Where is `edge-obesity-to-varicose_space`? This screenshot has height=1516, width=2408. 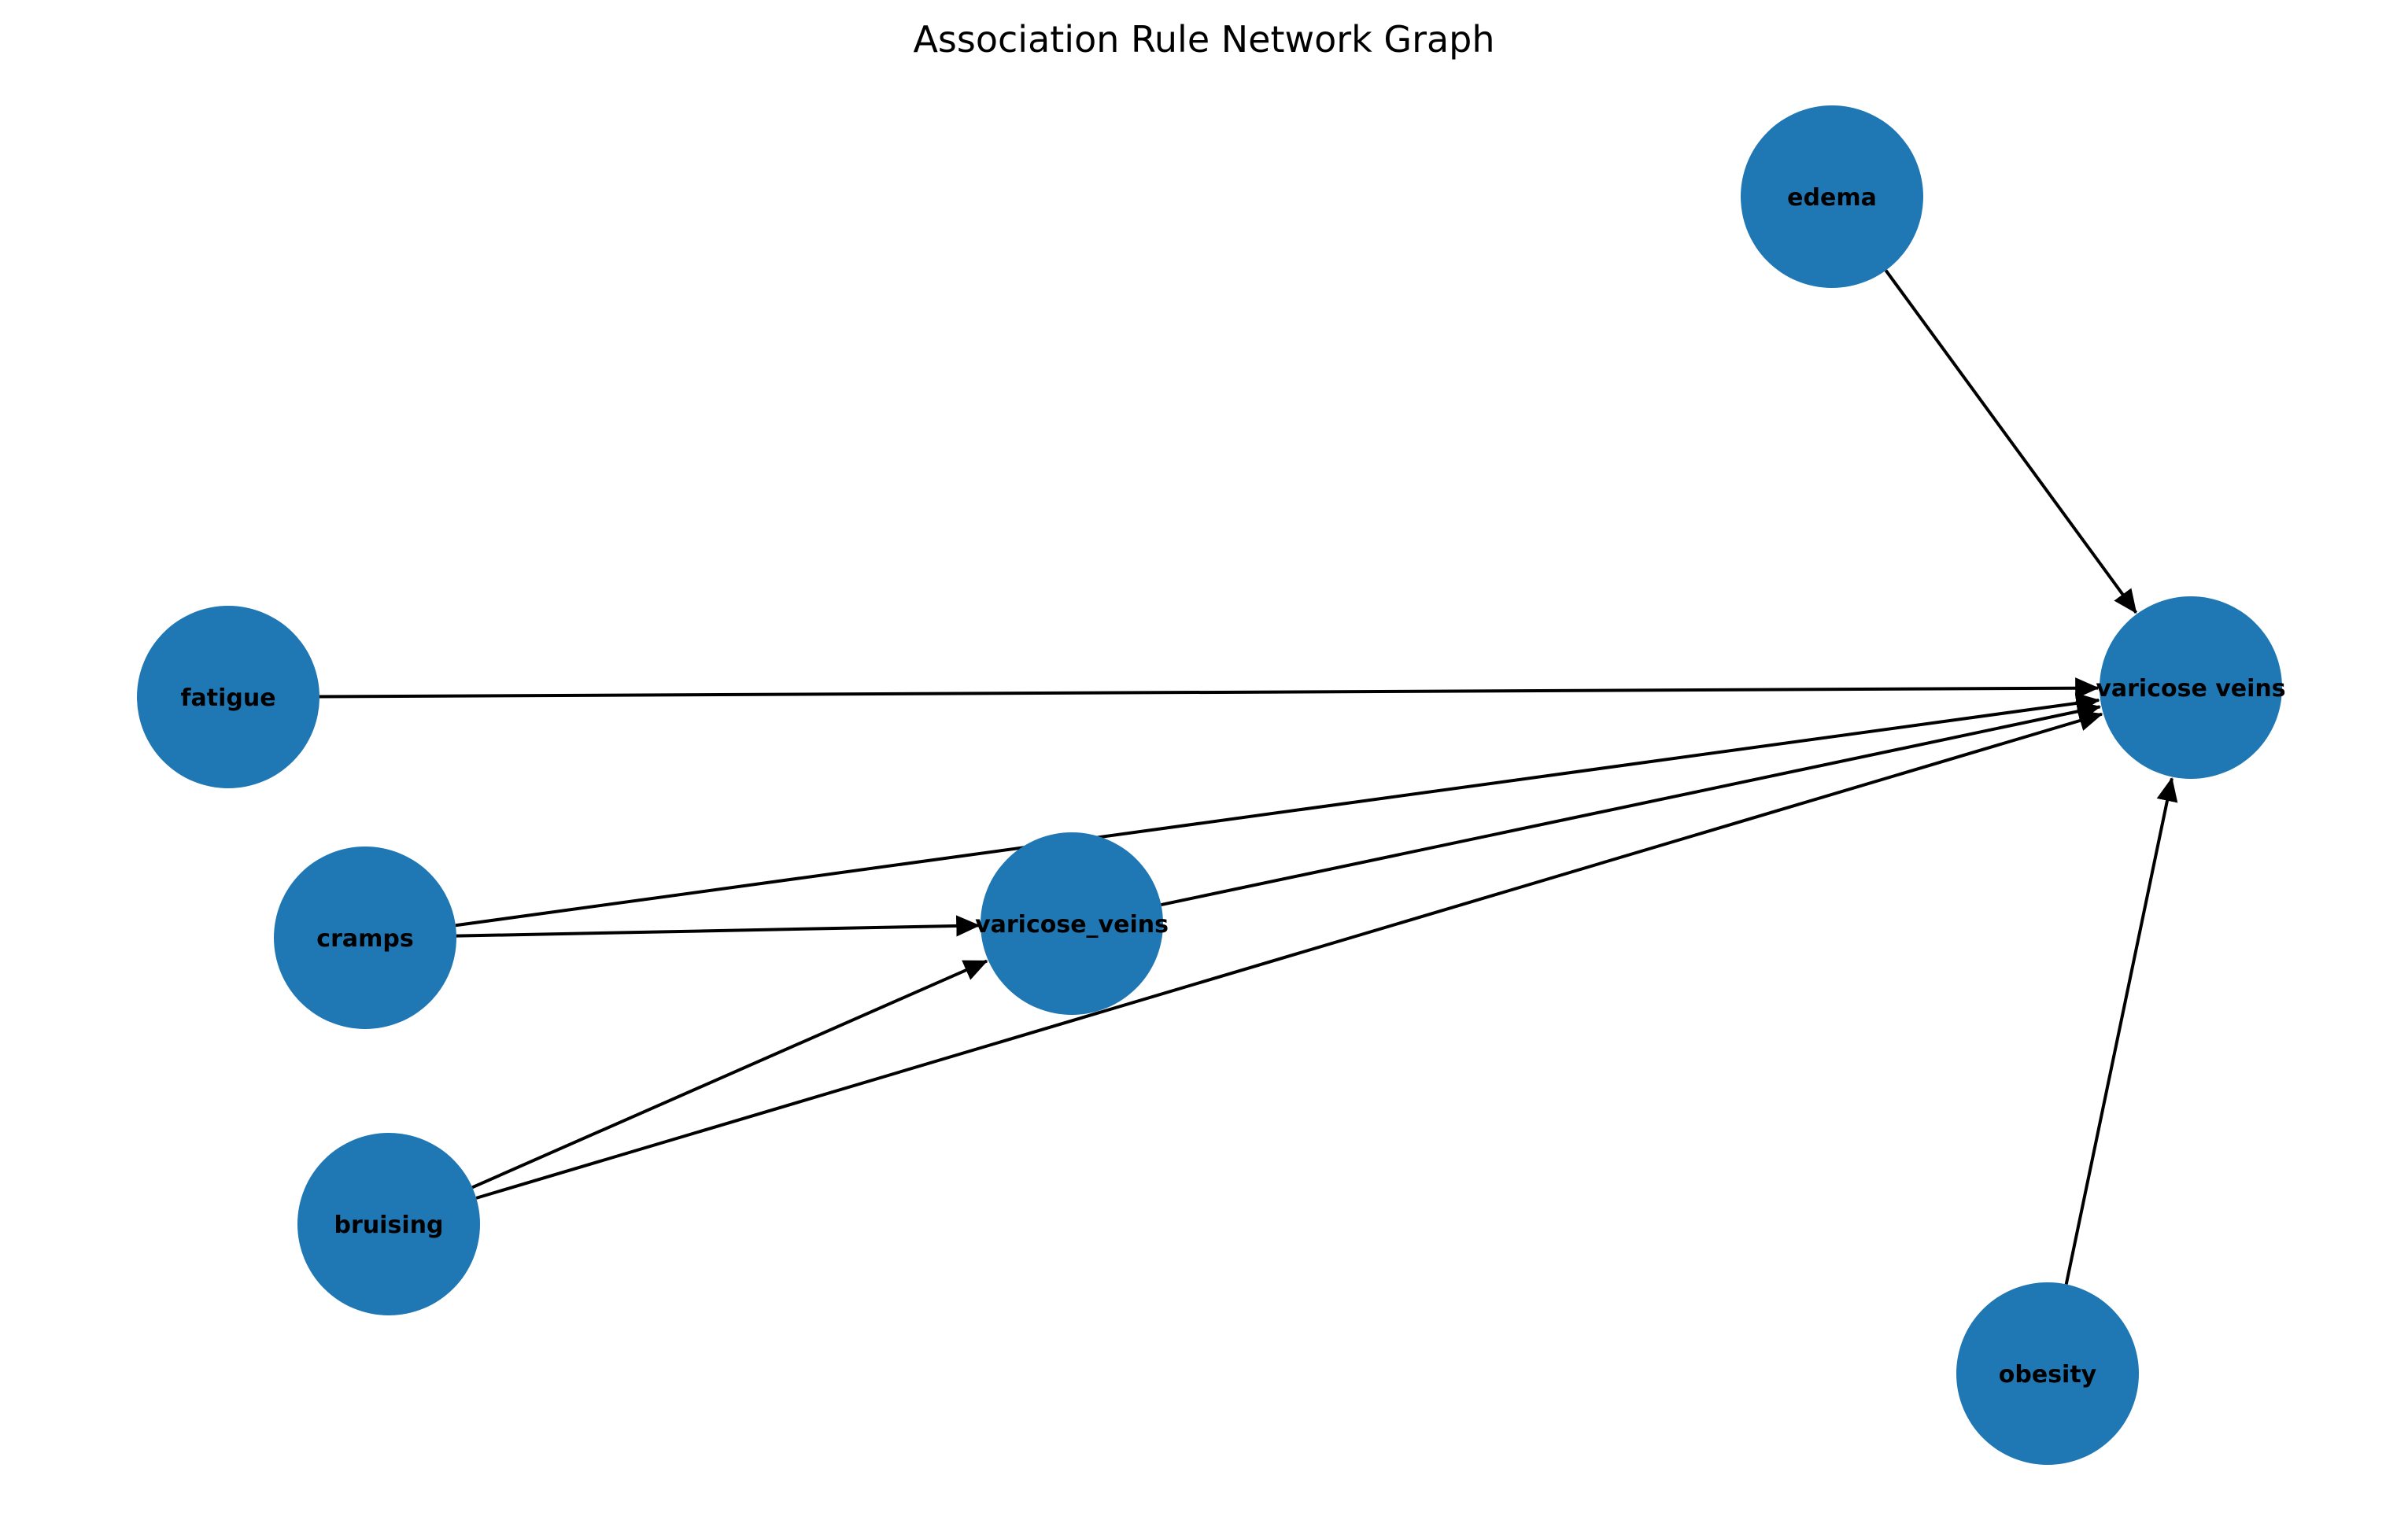 edge-obesity-to-varicose_space is located at coordinates (2121, 1031).